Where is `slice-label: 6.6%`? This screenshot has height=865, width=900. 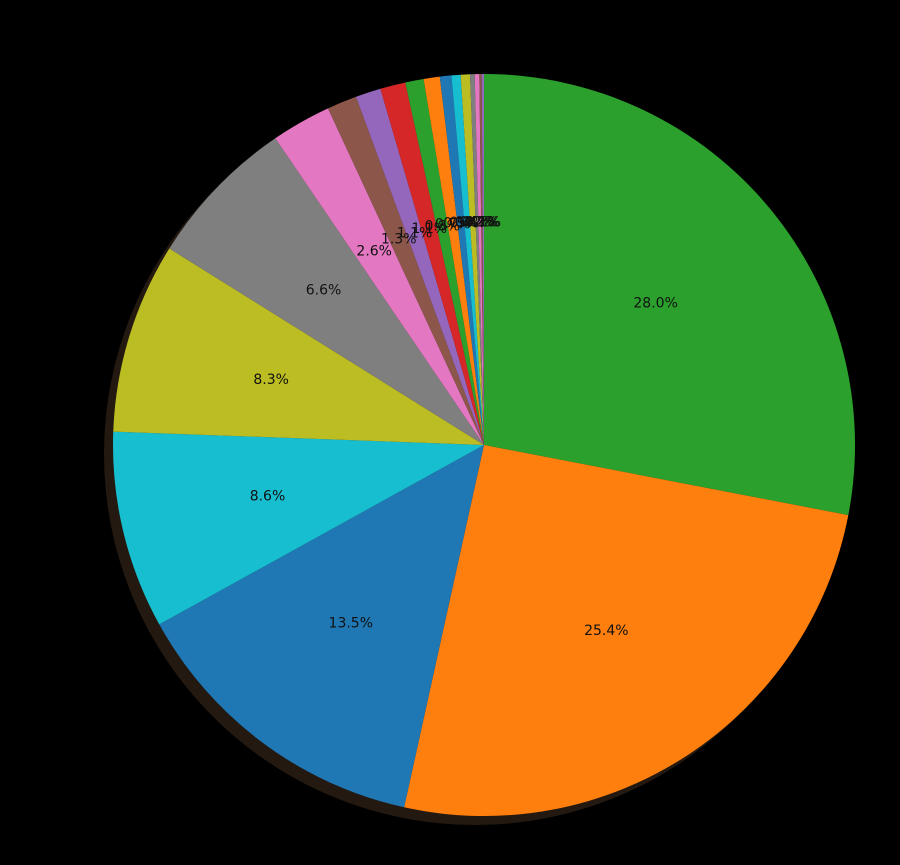
slice-label: 6.6% is located at coordinates (324, 291).